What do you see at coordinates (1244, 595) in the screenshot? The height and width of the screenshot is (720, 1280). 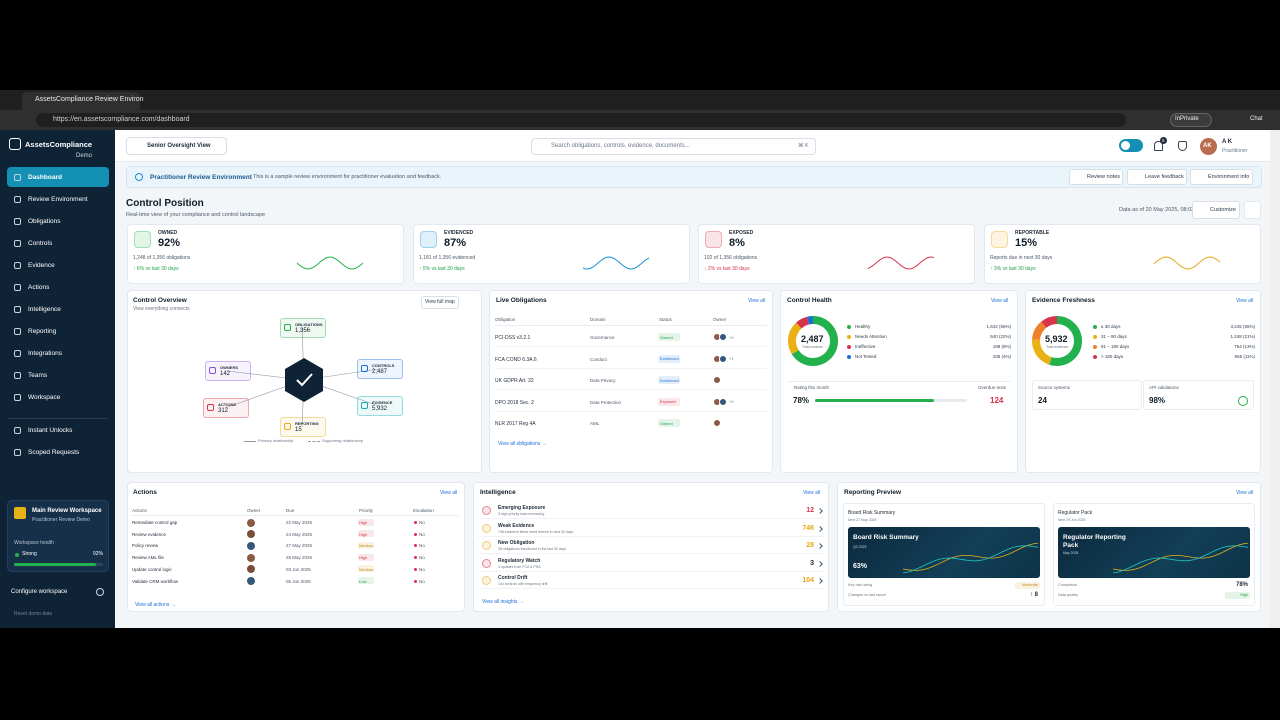 I see `report-row-value: High` at bounding box center [1244, 595].